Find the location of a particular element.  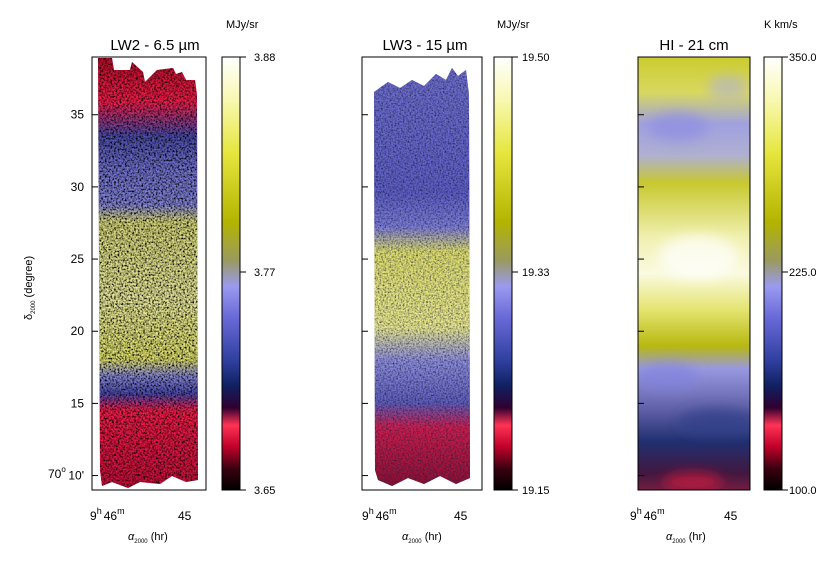

y-tick-label: 25 is located at coordinates (78, 259).